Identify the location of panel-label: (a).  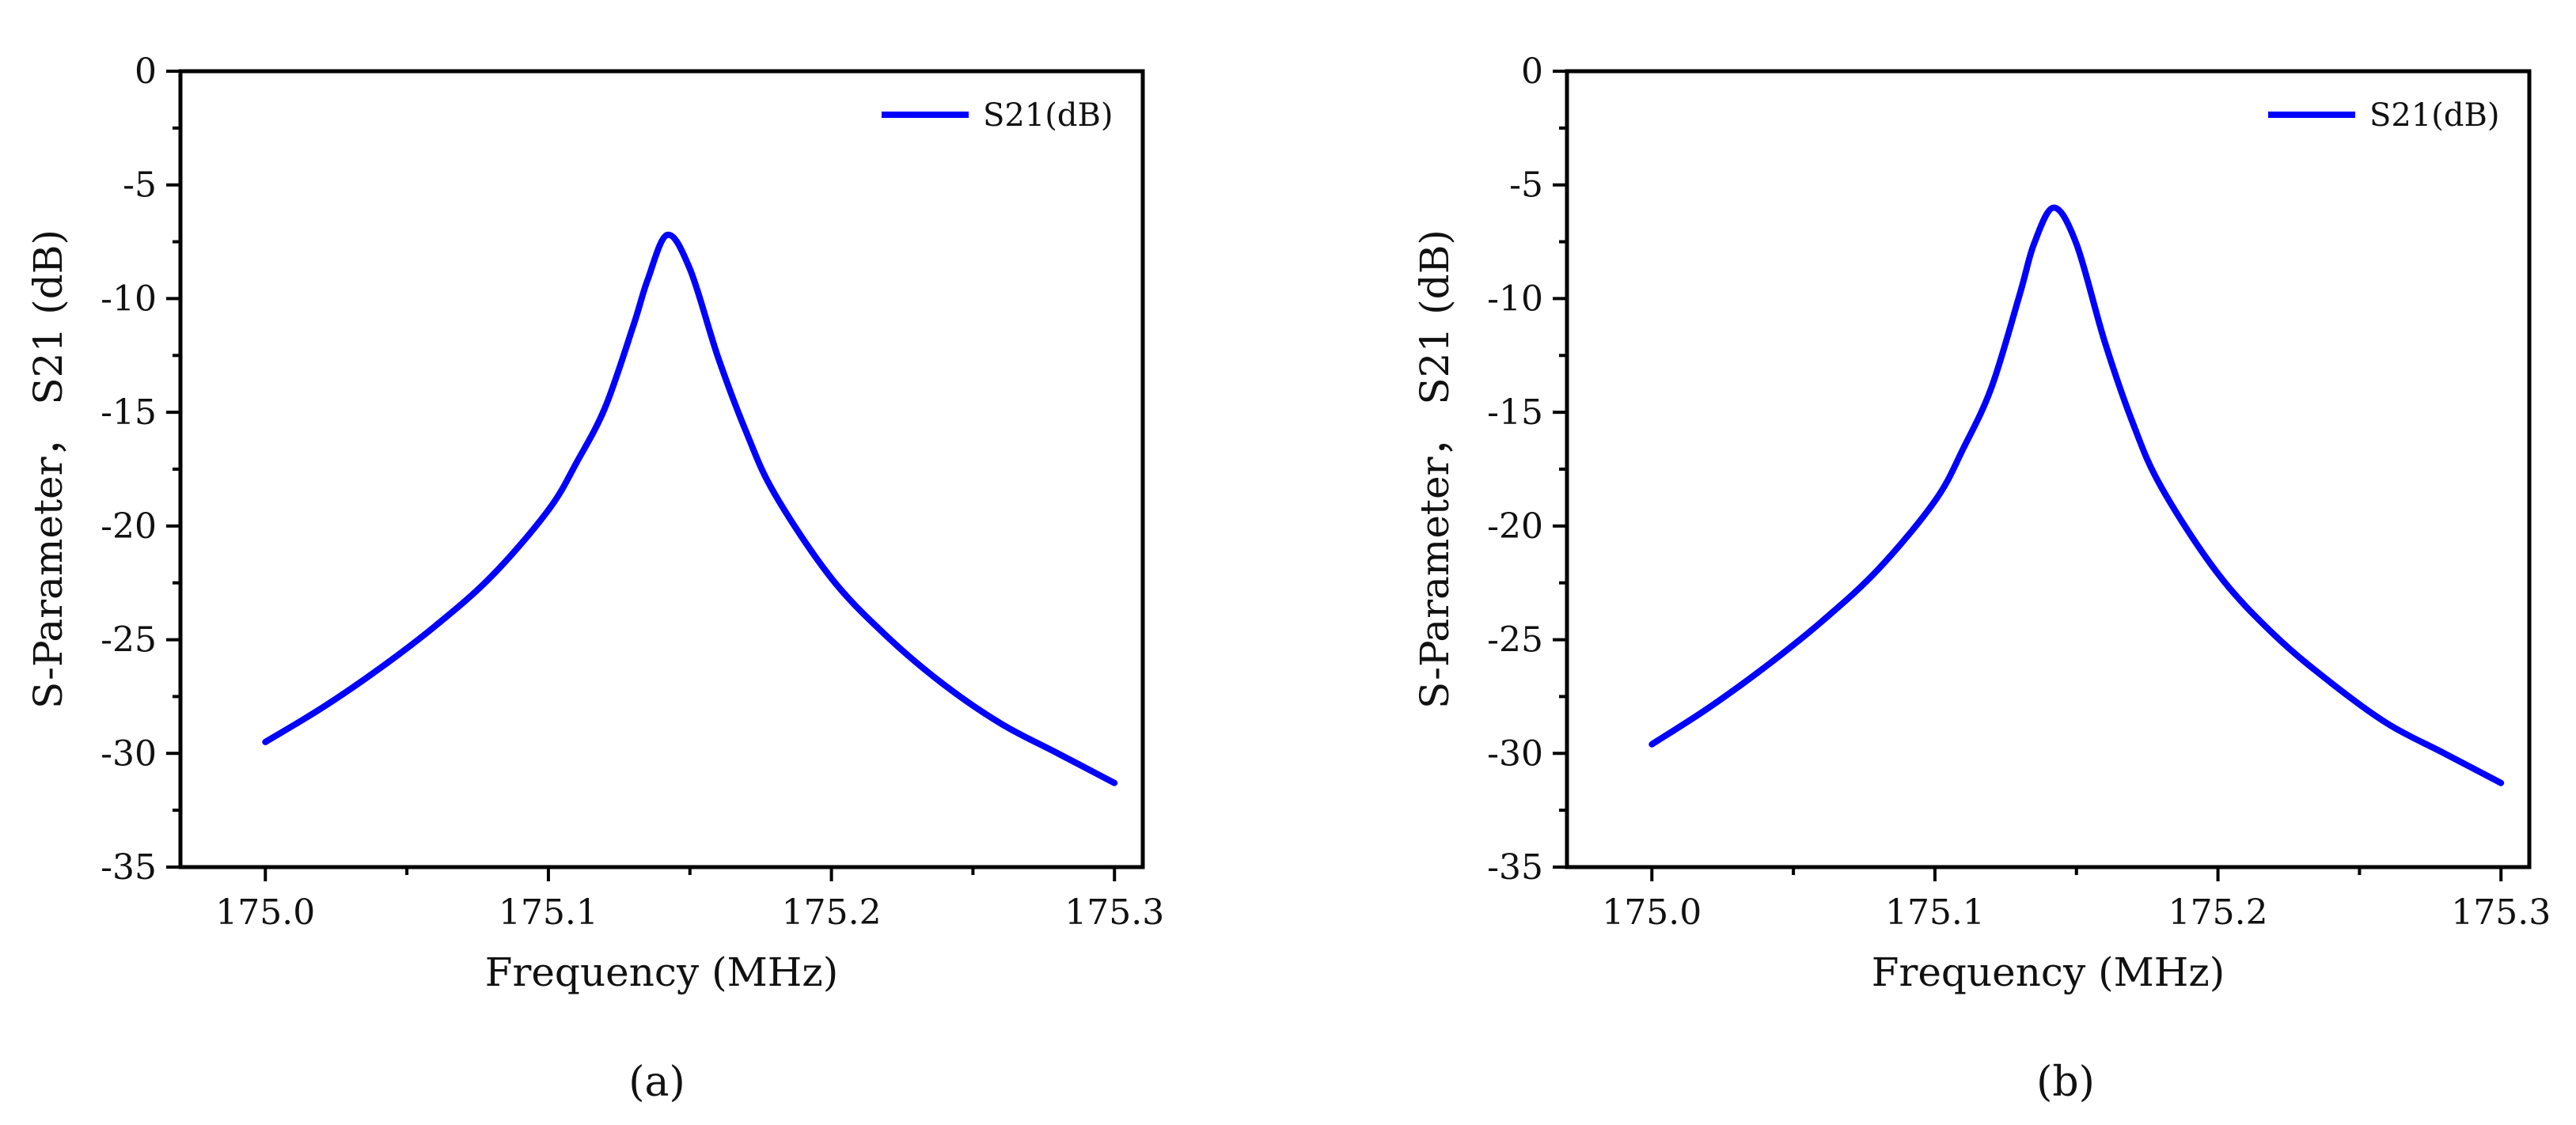
(656, 1082).